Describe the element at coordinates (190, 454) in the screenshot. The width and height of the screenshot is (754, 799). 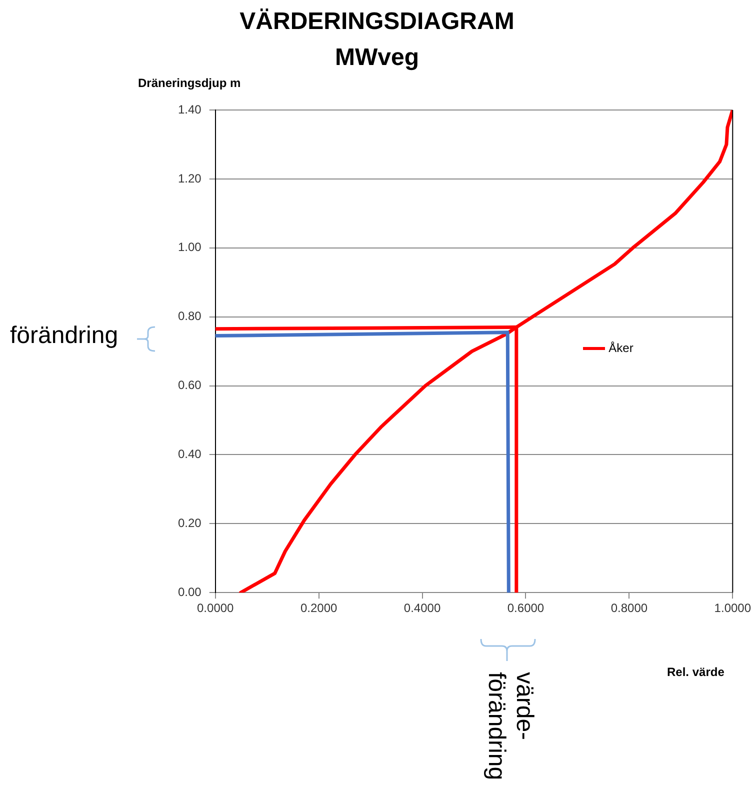
I see `y-tick-label: 0.40` at that location.